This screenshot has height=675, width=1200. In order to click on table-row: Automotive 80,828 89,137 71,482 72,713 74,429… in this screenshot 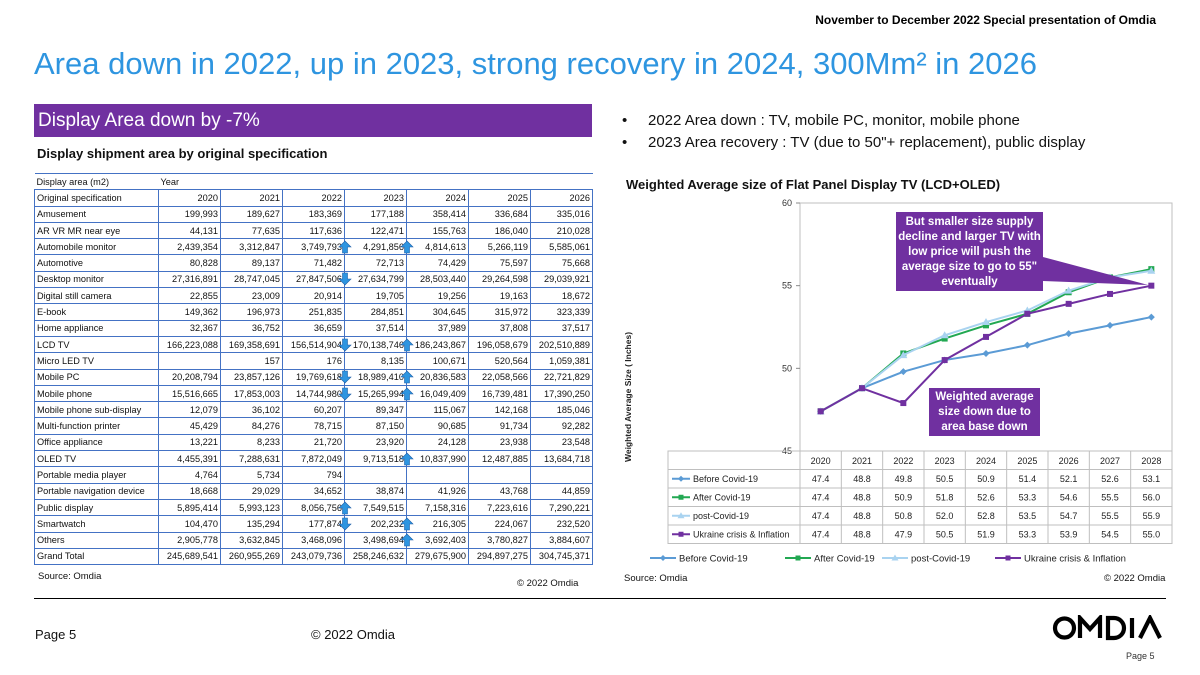, I will do `click(313, 263)`.